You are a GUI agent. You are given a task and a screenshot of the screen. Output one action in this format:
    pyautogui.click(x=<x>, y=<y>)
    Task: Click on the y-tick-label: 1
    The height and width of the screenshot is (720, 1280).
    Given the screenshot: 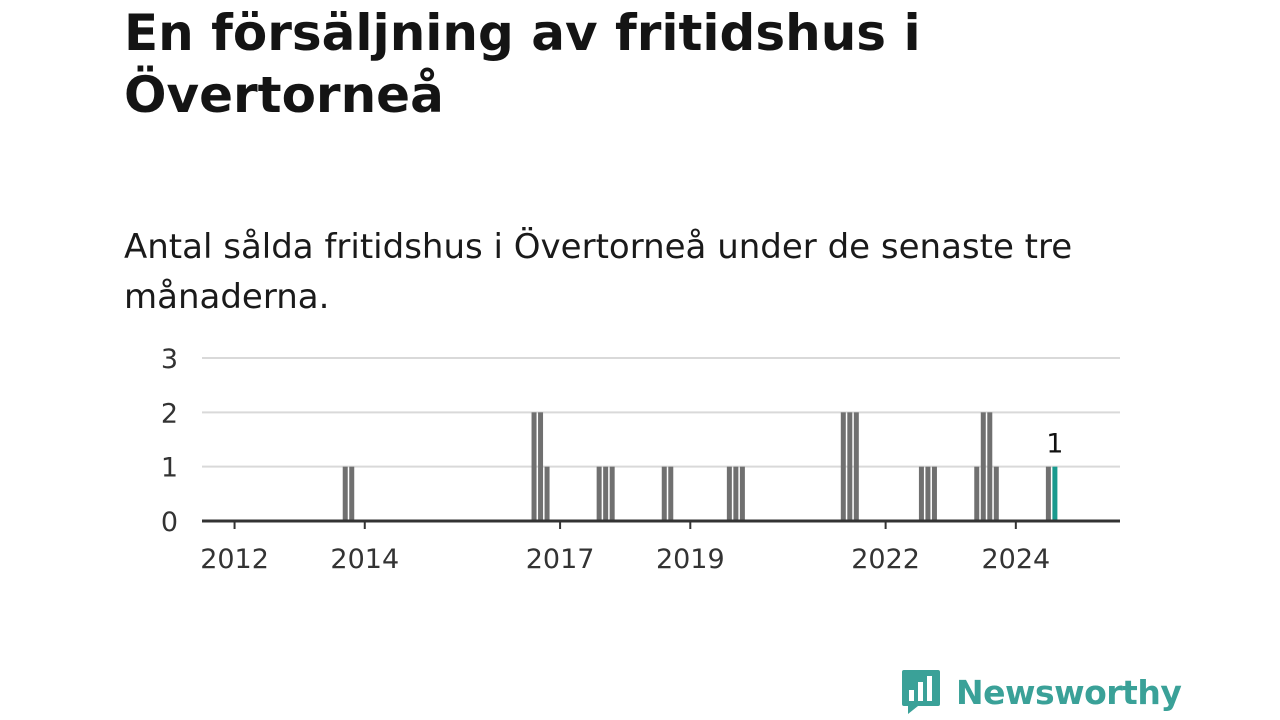 What is the action you would take?
    pyautogui.click(x=169, y=468)
    